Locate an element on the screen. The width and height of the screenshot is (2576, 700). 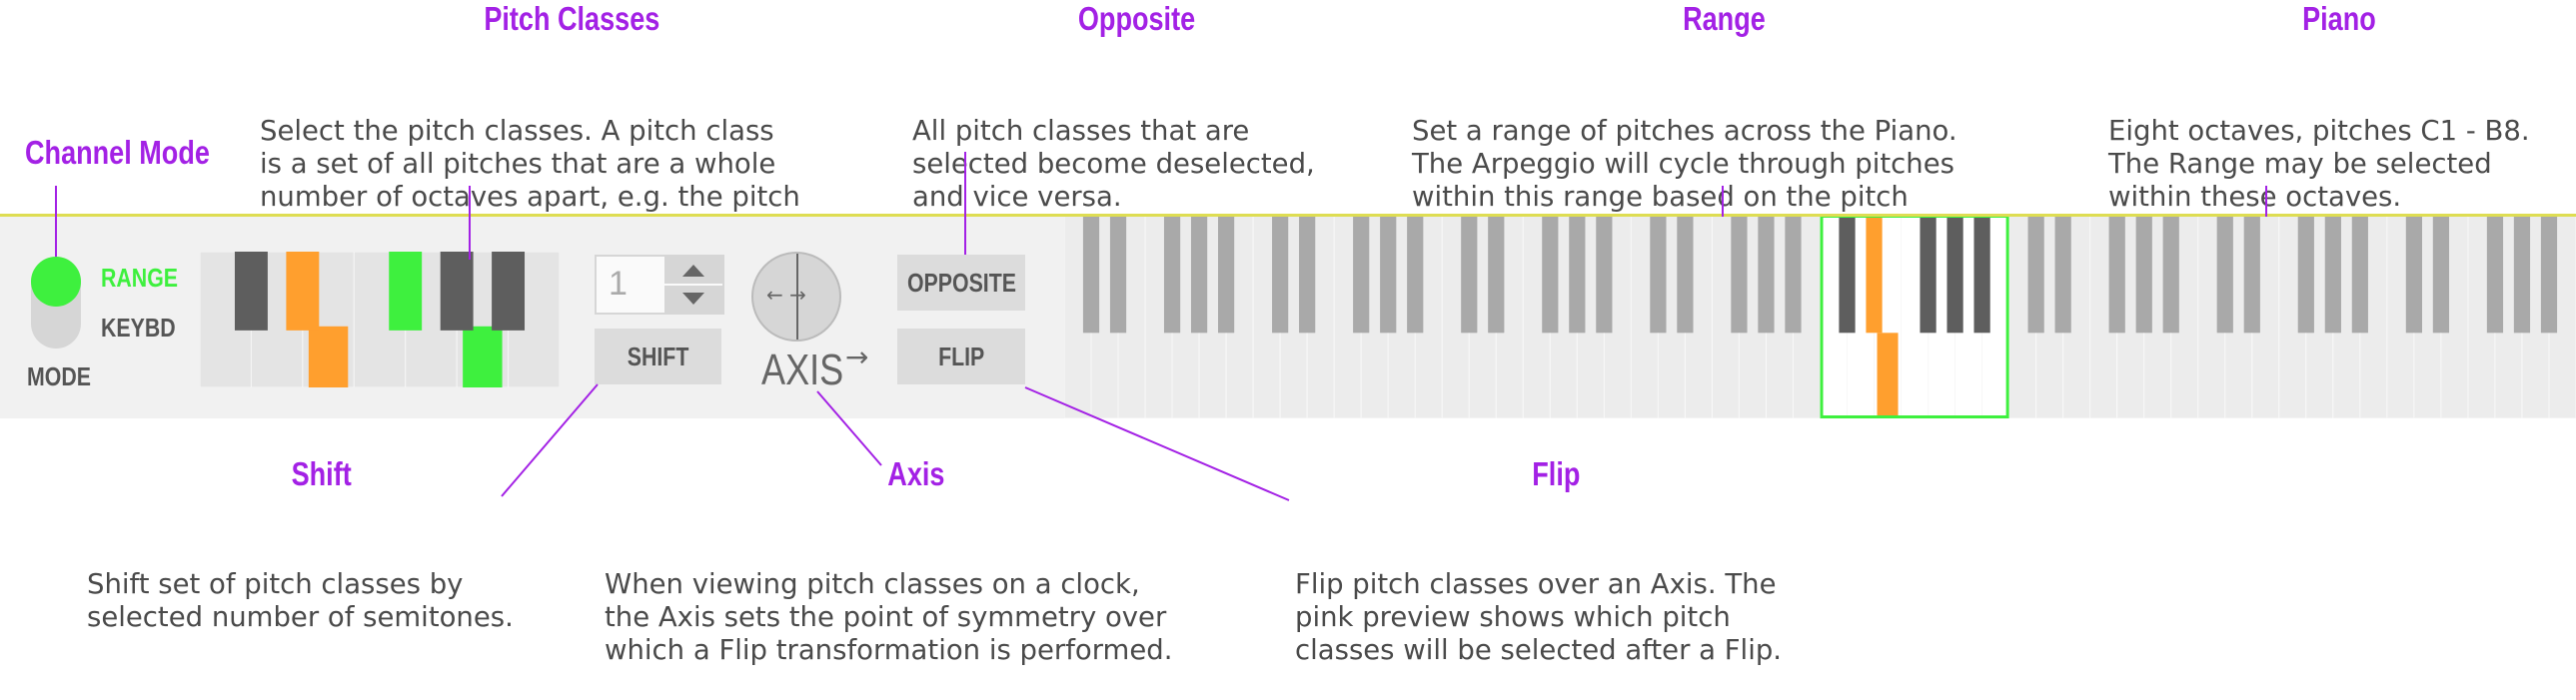
axis-label: AXIS is located at coordinates (802, 370).